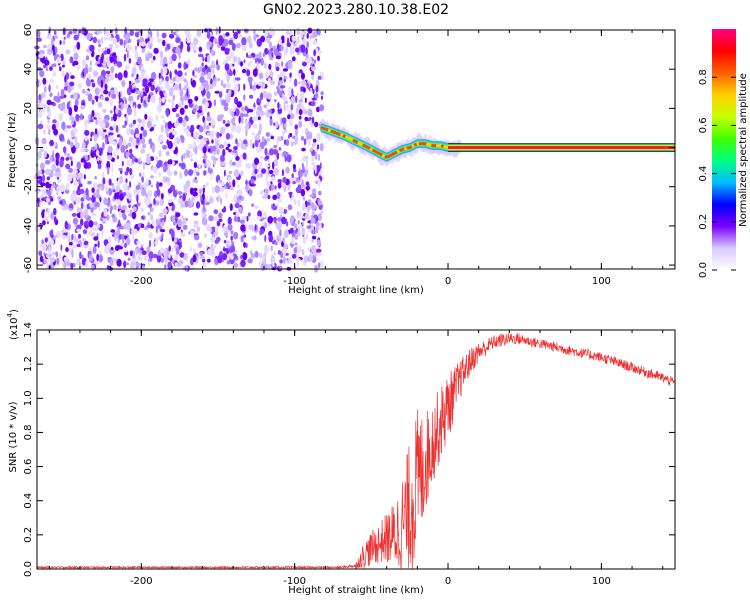 The image size is (750, 600). What do you see at coordinates (717, 173) in the screenshot?
I see `colorbar-ticks: 0.0 0.2 0.4 0.6 0.8` at bounding box center [717, 173].